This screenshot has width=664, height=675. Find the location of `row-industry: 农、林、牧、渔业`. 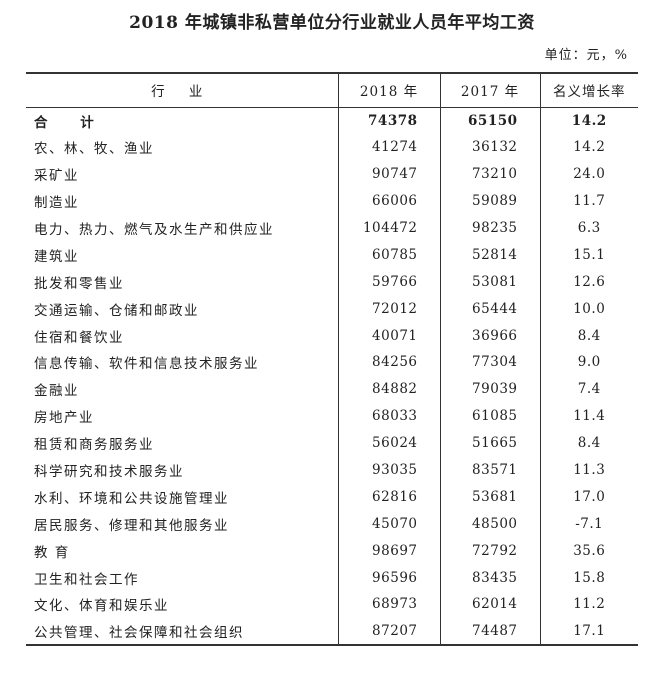

row-industry: 农、林、牧、渔业 is located at coordinates (94, 149).